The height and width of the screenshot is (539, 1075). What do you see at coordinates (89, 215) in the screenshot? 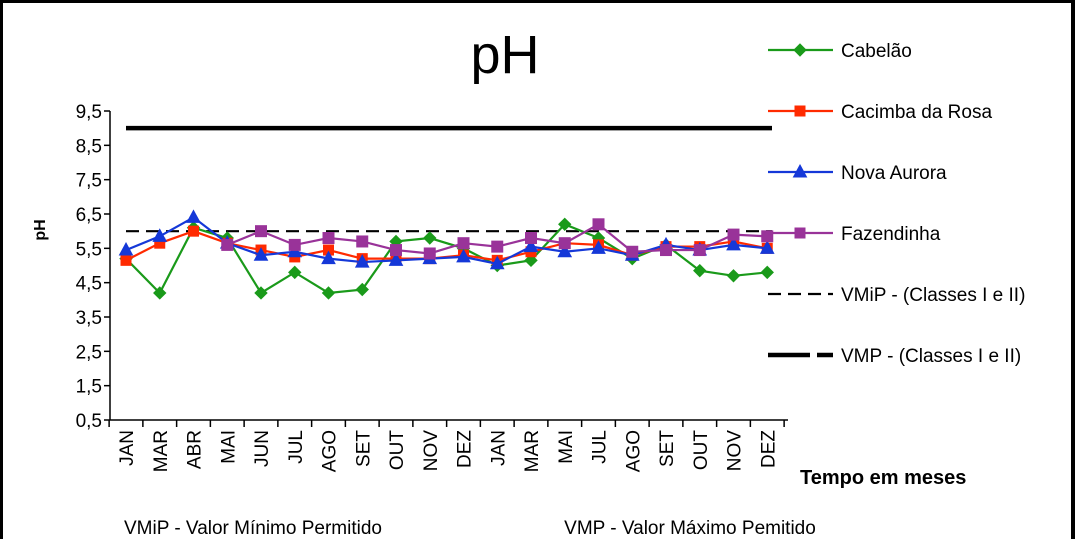
I see `y-tick-label: 6,5` at bounding box center [89, 215].